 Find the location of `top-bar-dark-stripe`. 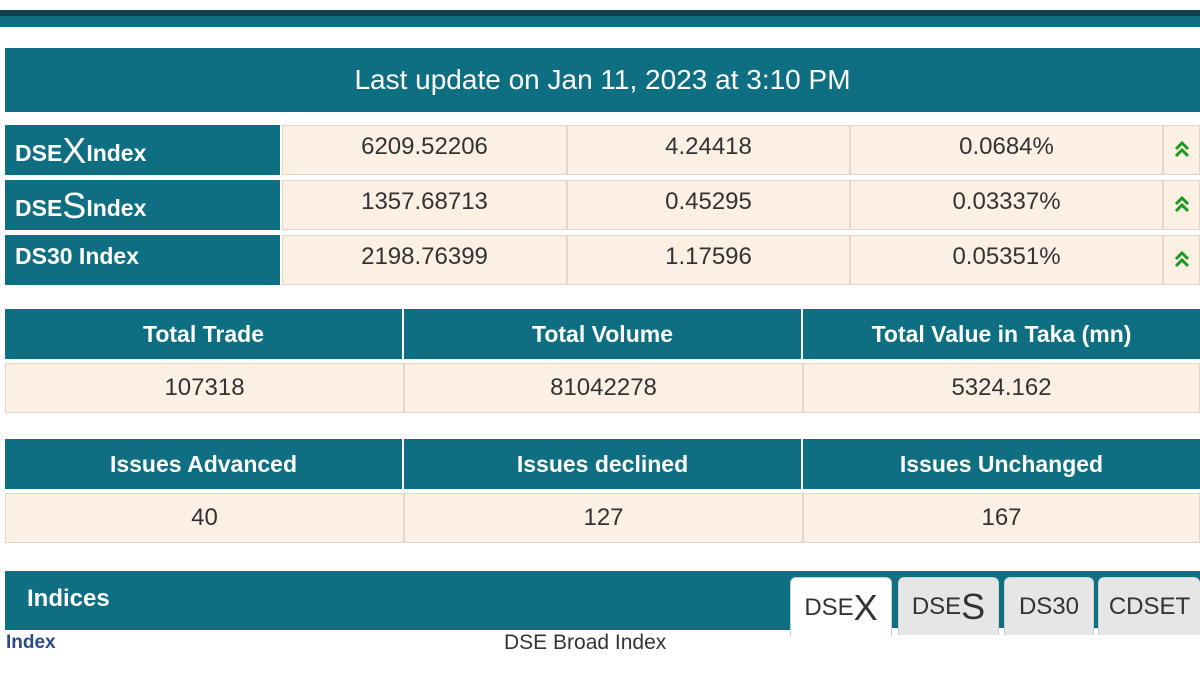

top-bar-dark-stripe is located at coordinates (600, 13).